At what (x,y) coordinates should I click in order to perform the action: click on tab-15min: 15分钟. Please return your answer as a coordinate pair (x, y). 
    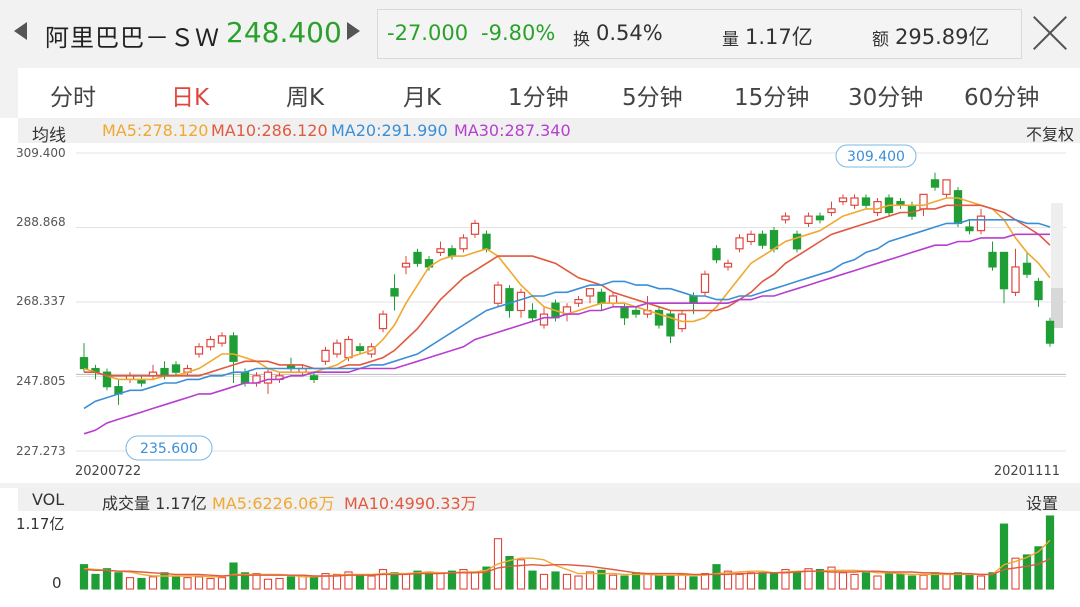
    Looking at the image, I should click on (772, 98).